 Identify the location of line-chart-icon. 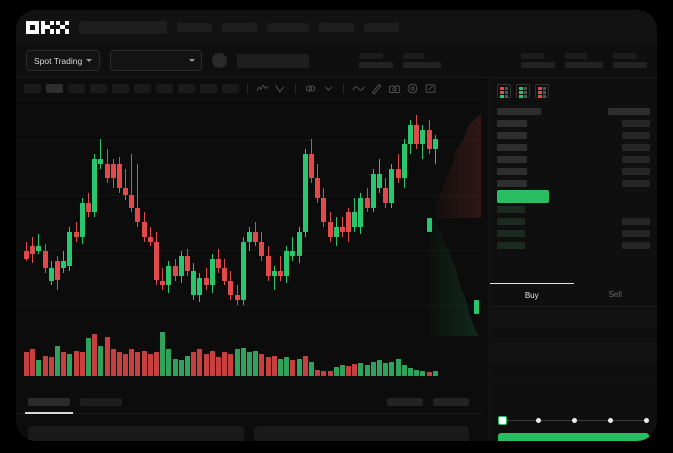
(358, 88).